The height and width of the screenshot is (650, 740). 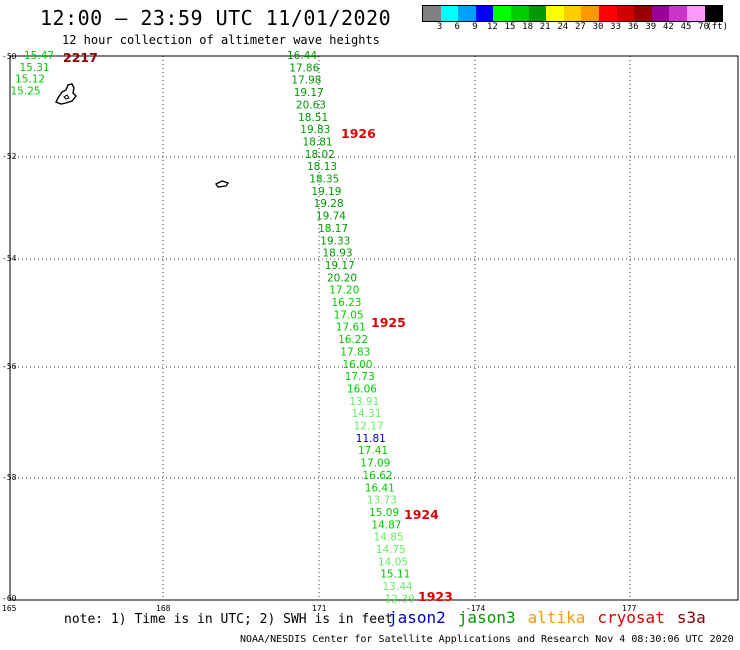 I want to click on pass-time-label: 1925, so click(x=388, y=322).